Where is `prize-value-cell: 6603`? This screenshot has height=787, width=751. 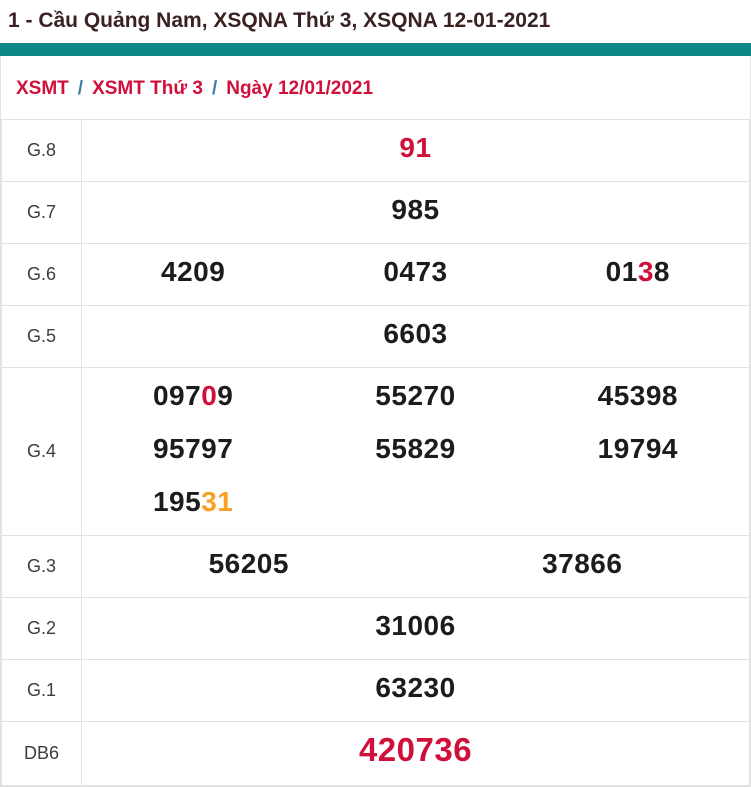 prize-value-cell: 6603 is located at coordinates (415, 336).